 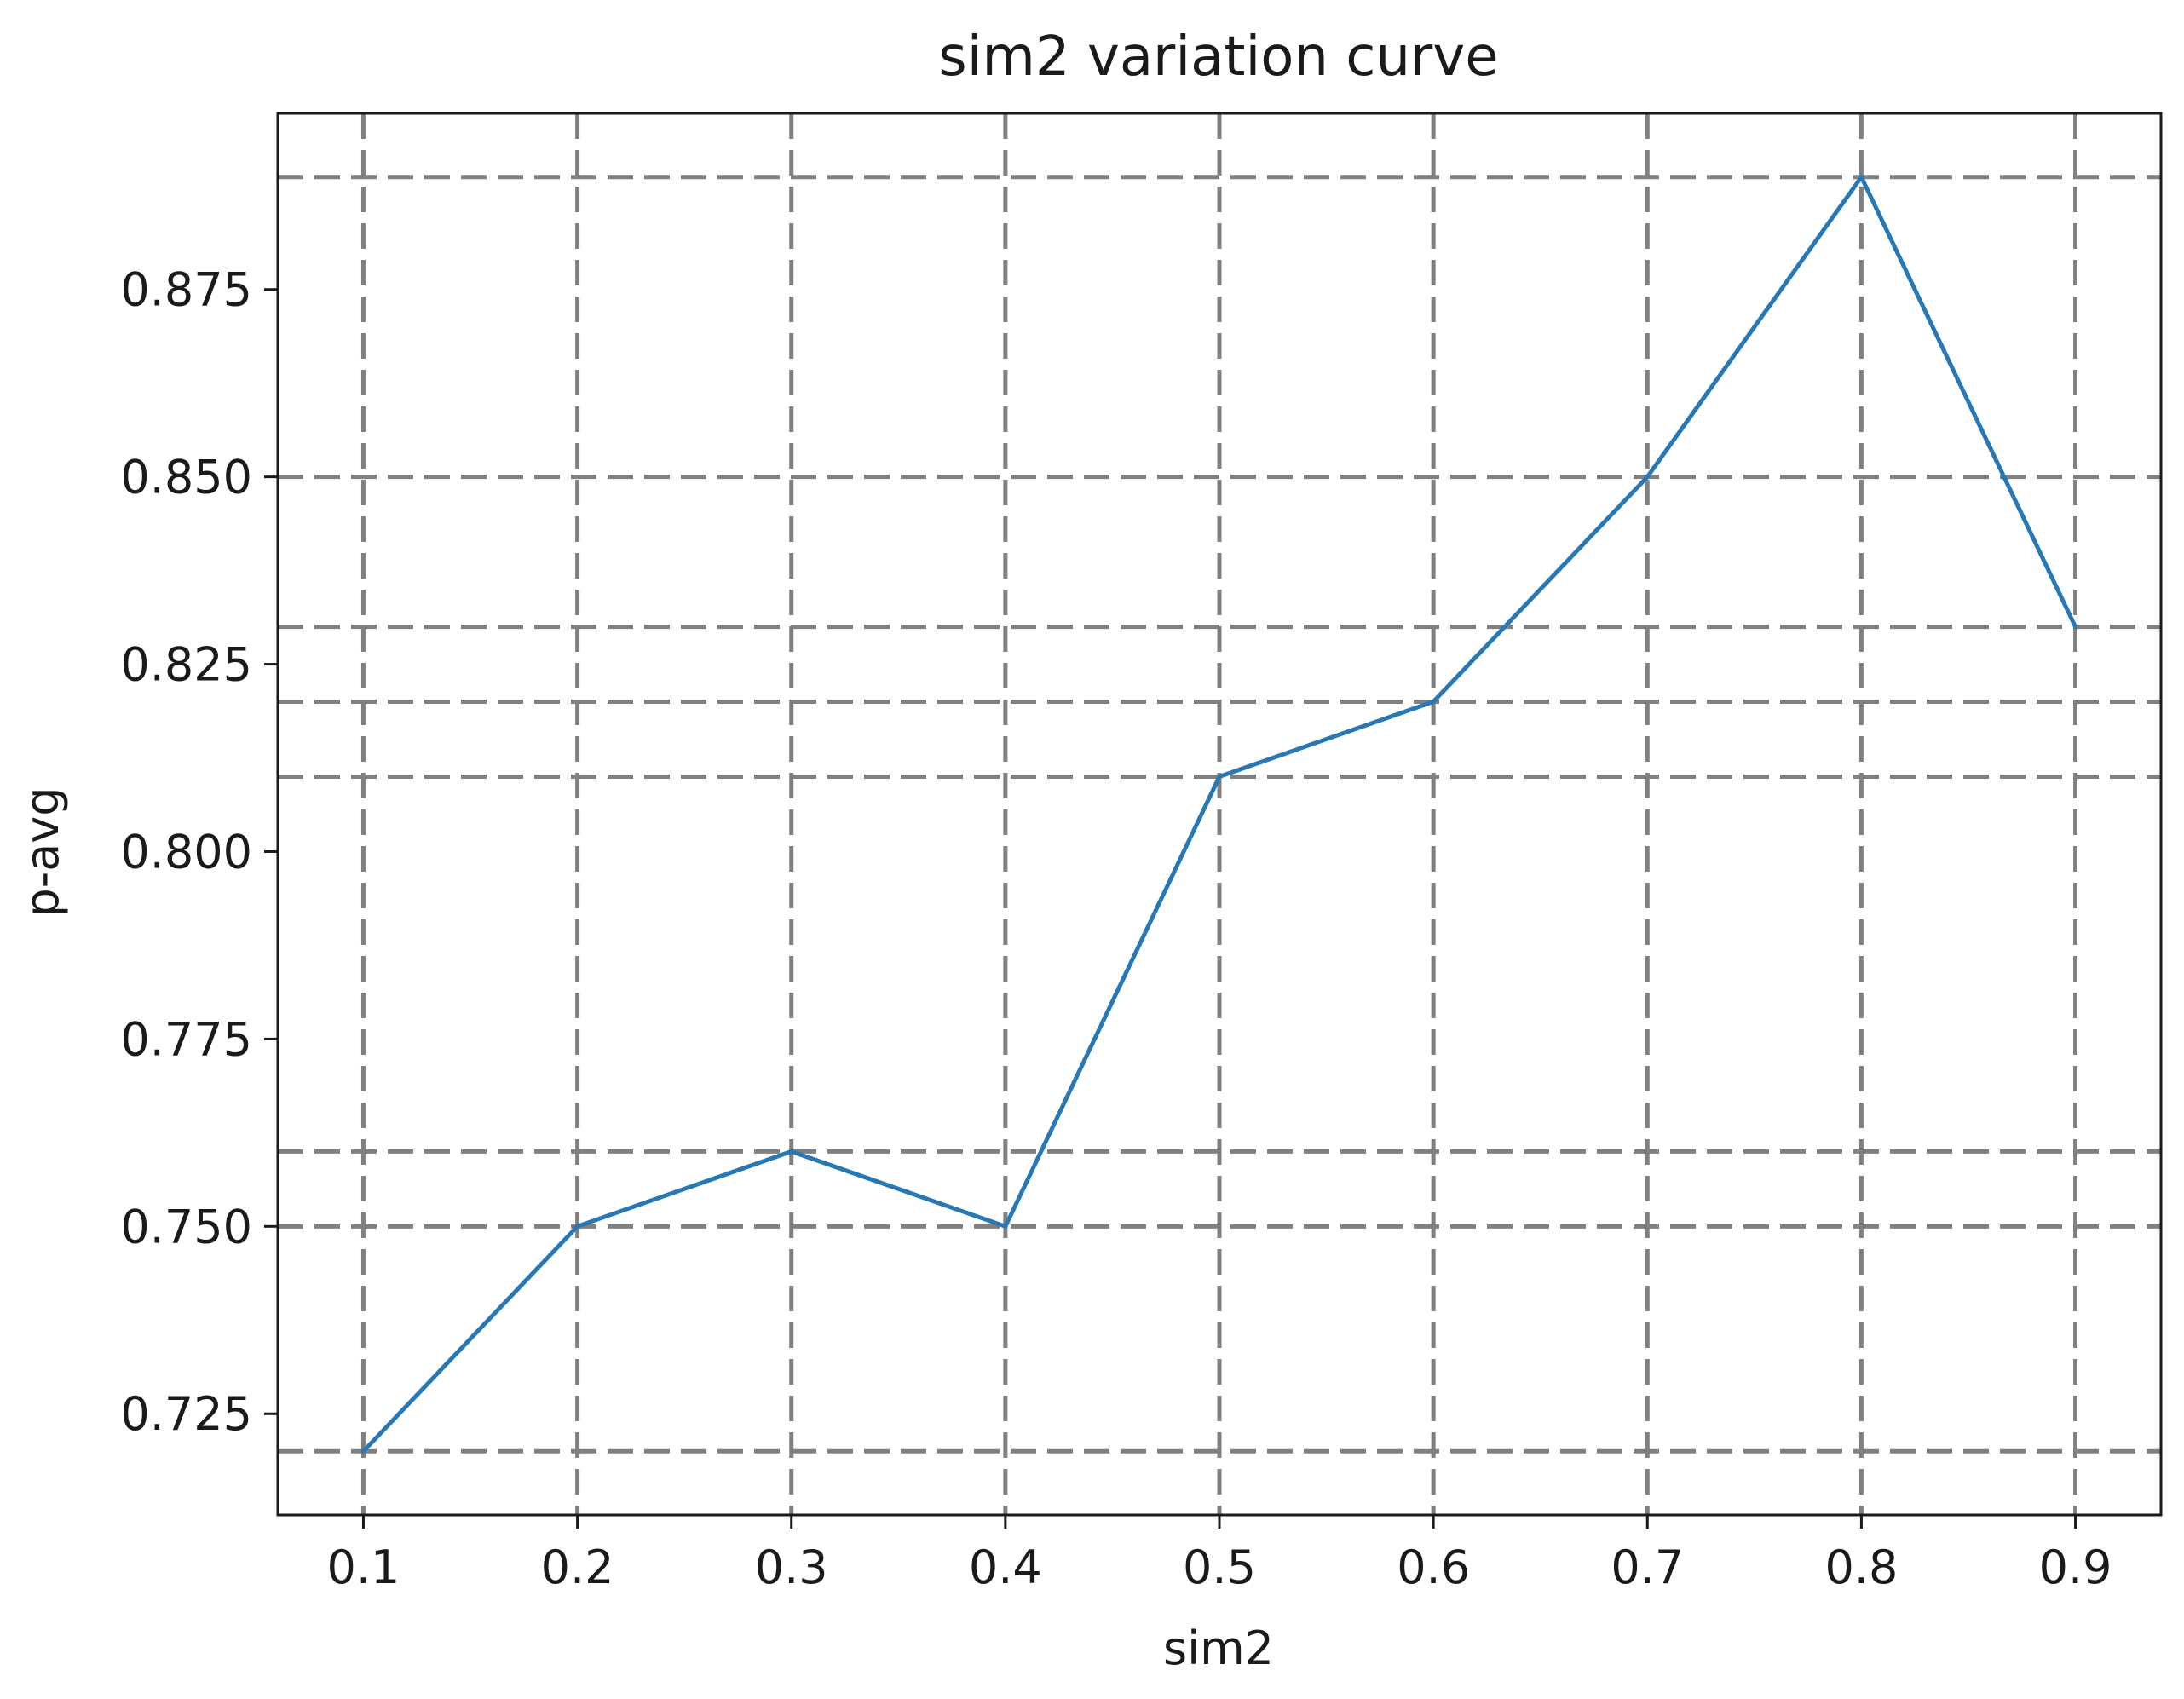 I want to click on x-tick-label: 0.2, so click(x=577, y=1567).